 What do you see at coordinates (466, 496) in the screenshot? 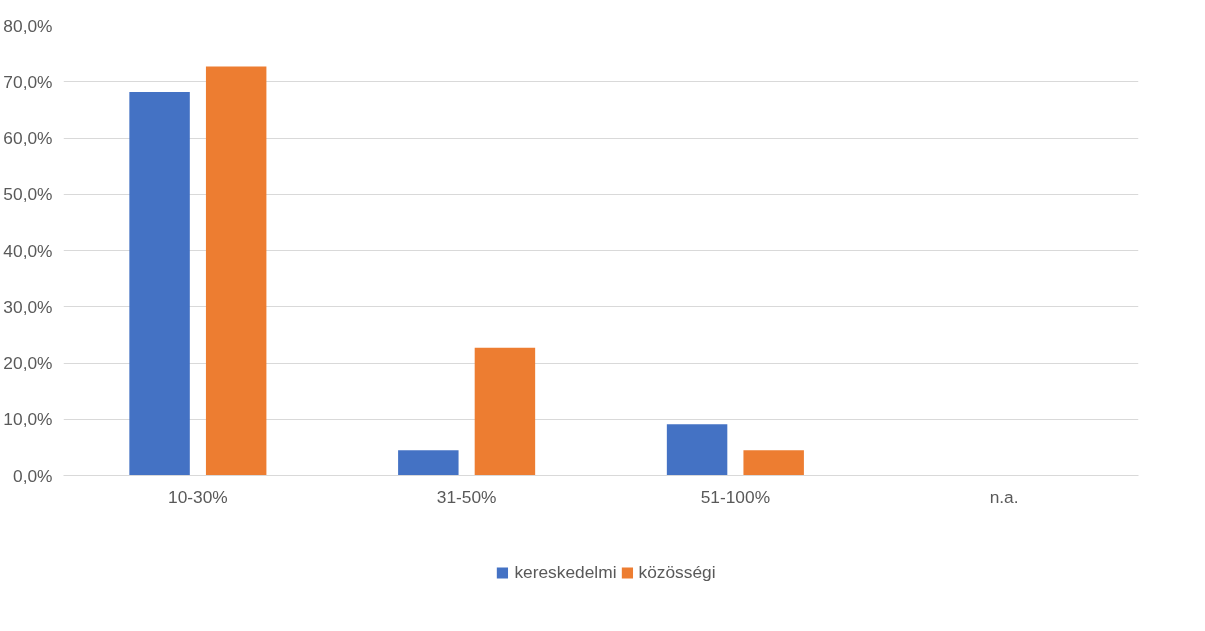
I see `x-tick-label: 31-50%` at bounding box center [466, 496].